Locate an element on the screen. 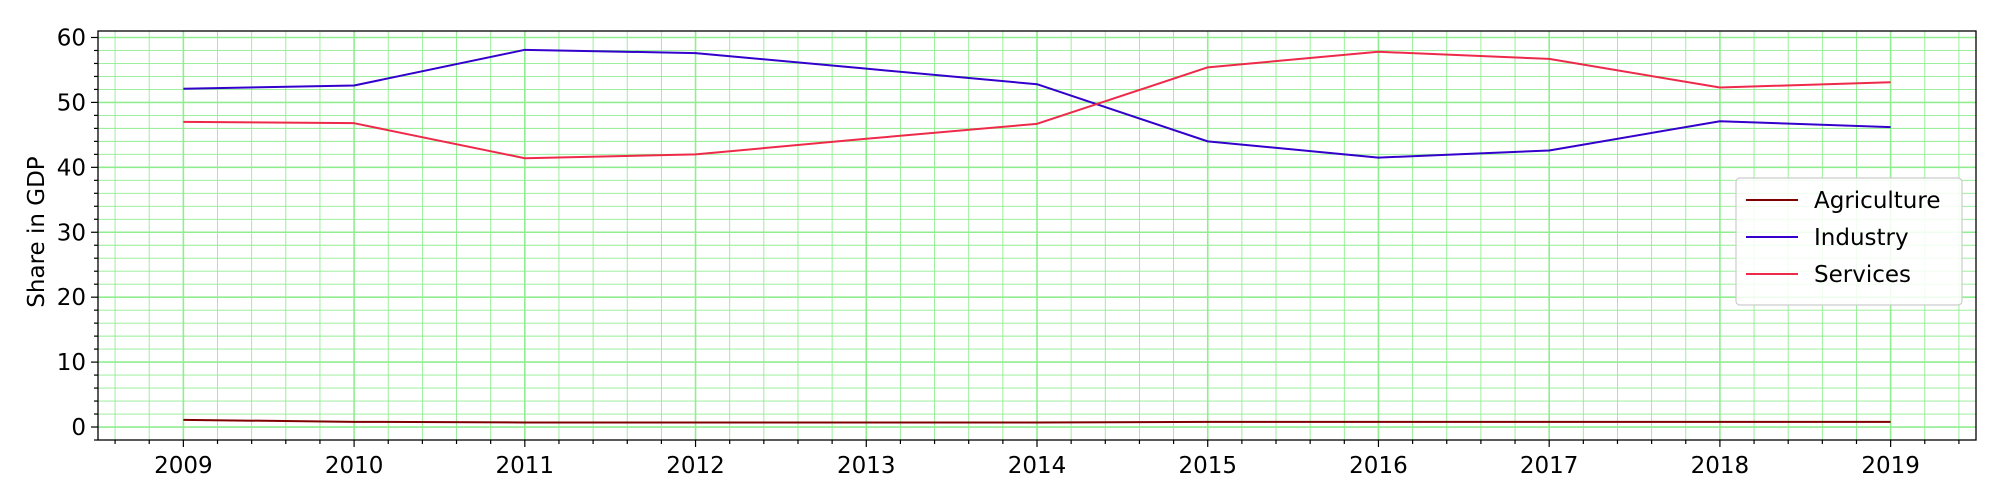  x-tick-label: 2012 is located at coordinates (695, 466).